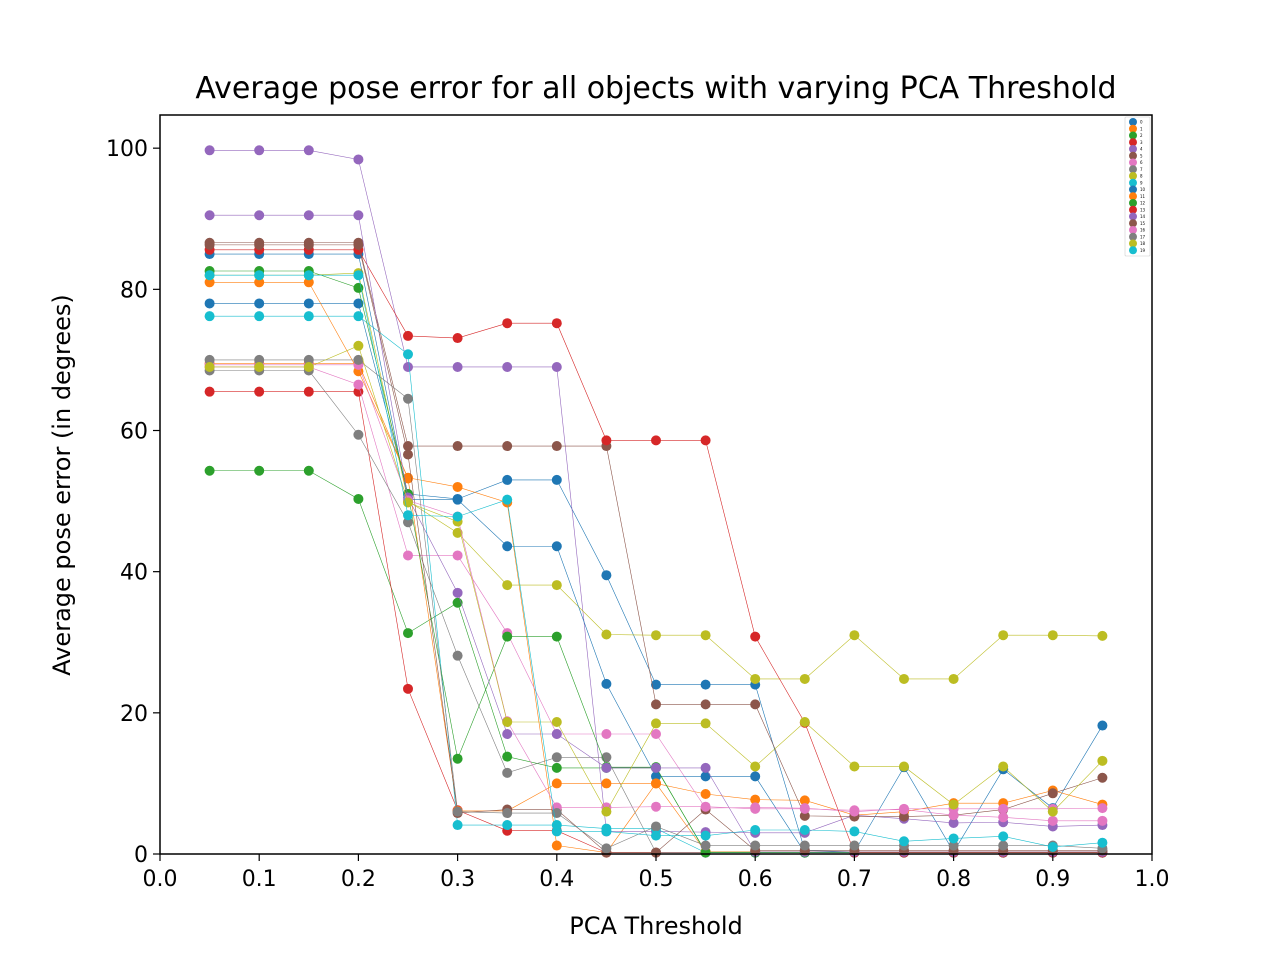 The height and width of the screenshot is (960, 1280). Describe the element at coordinates (1143, 230) in the screenshot. I see `legend-label: 16` at that location.